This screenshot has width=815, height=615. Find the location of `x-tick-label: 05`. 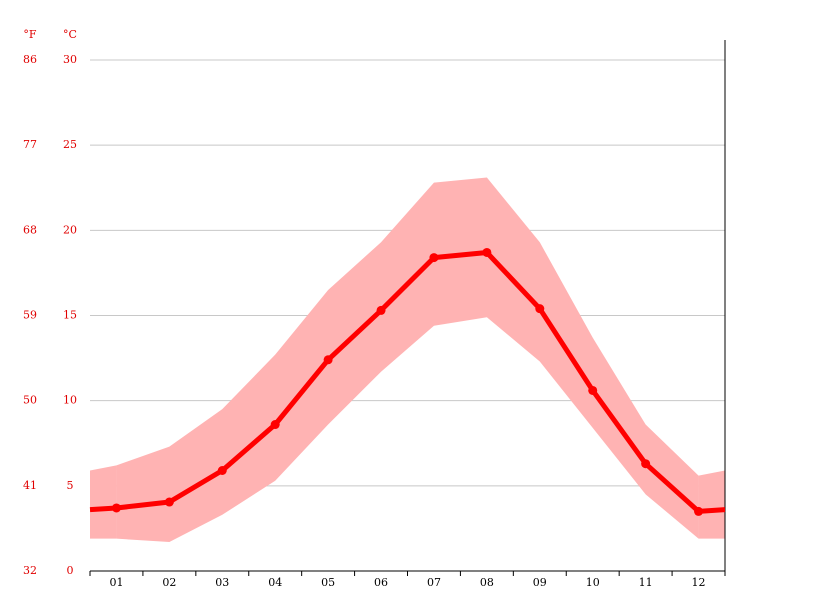

x-tick-label: 05 is located at coordinates (328, 582).